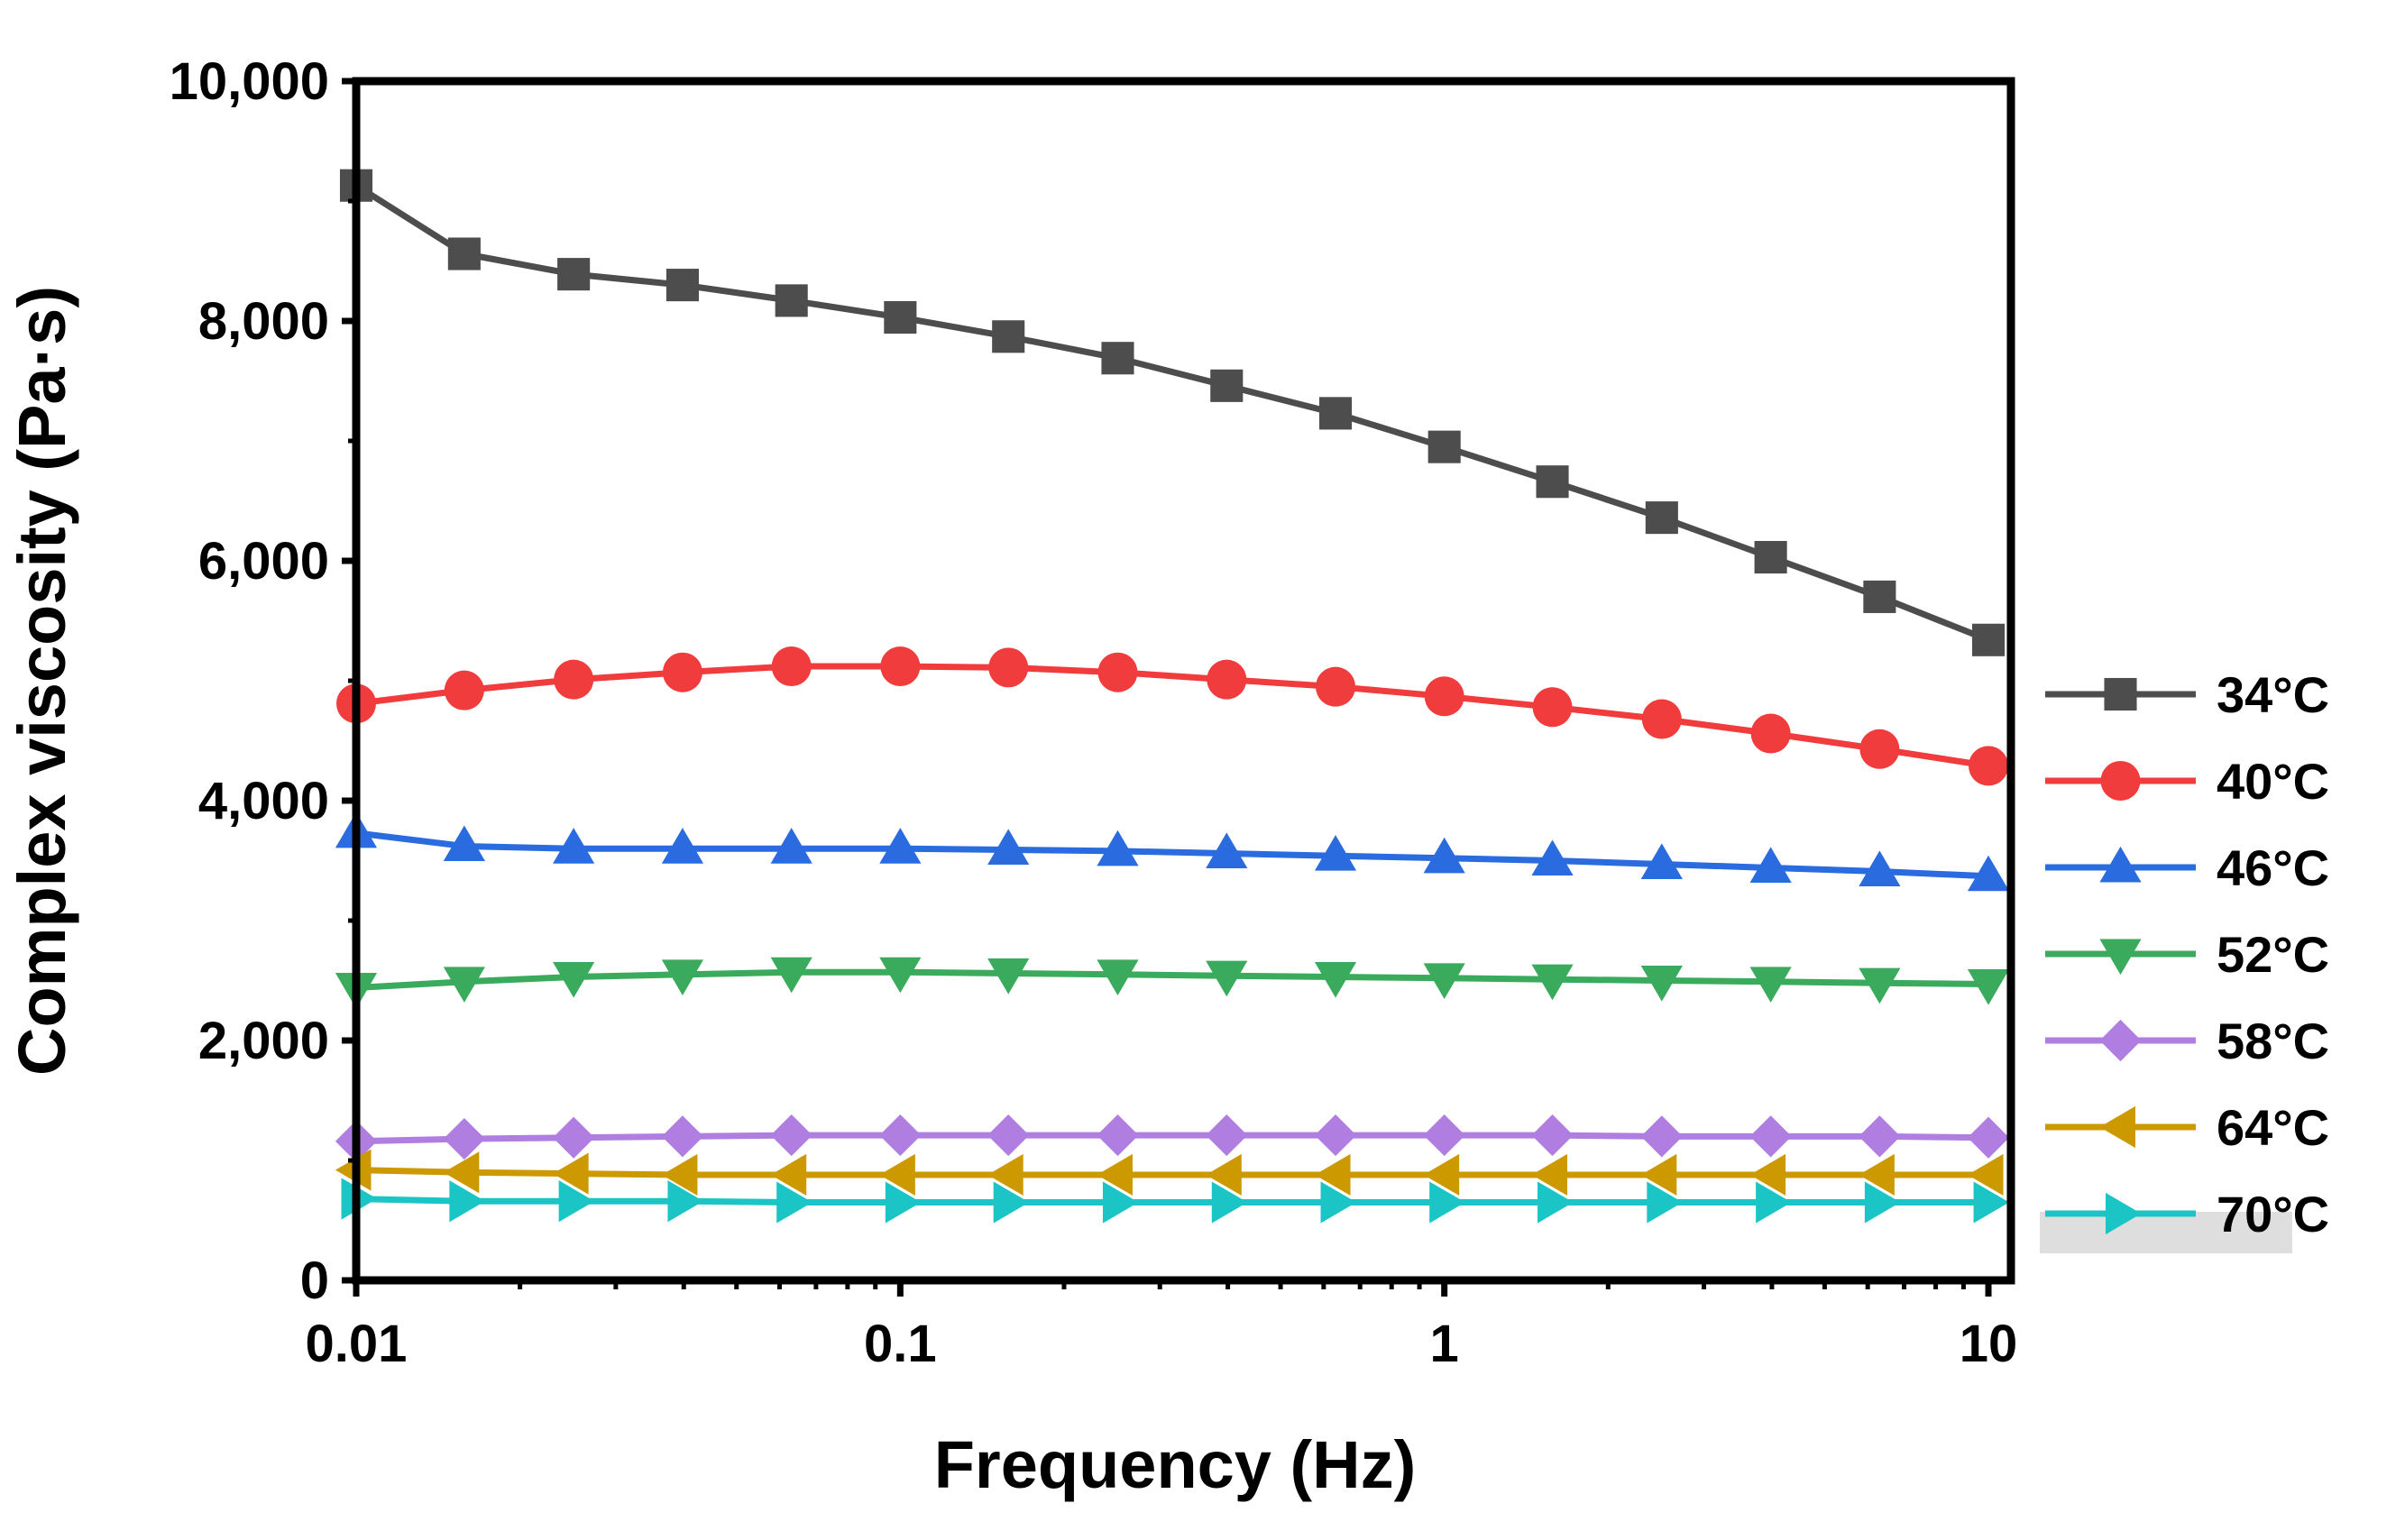 This screenshot has width=2405, height=1540. I want to click on series-line-70°C, so click(1171, 1200).